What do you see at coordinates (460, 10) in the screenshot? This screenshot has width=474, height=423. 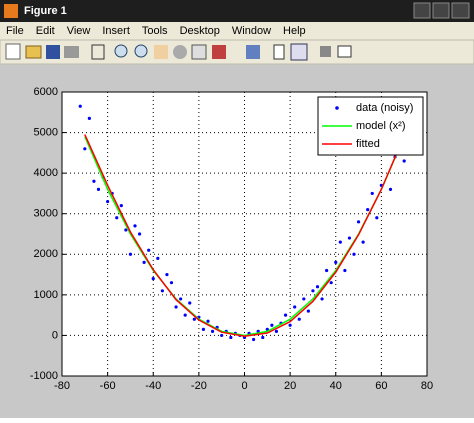 I see `close-button` at bounding box center [460, 10].